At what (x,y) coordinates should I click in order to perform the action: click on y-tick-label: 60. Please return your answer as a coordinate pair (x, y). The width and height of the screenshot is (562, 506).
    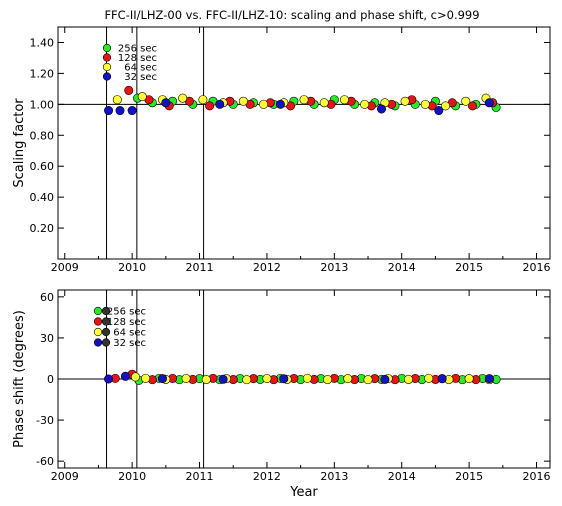
    Looking at the image, I should click on (47, 297).